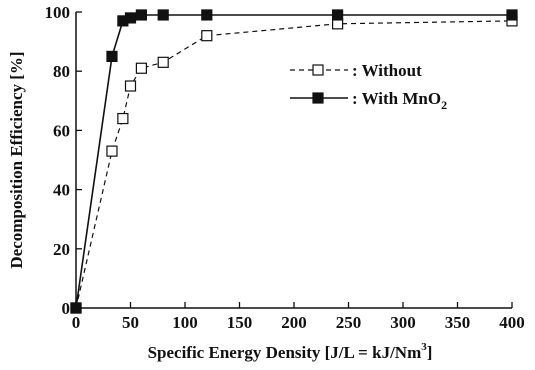 The width and height of the screenshot is (535, 370). What do you see at coordinates (396, 98) in the screenshot?
I see `legend-with-mno2-prefix: : With MnO` at bounding box center [396, 98].